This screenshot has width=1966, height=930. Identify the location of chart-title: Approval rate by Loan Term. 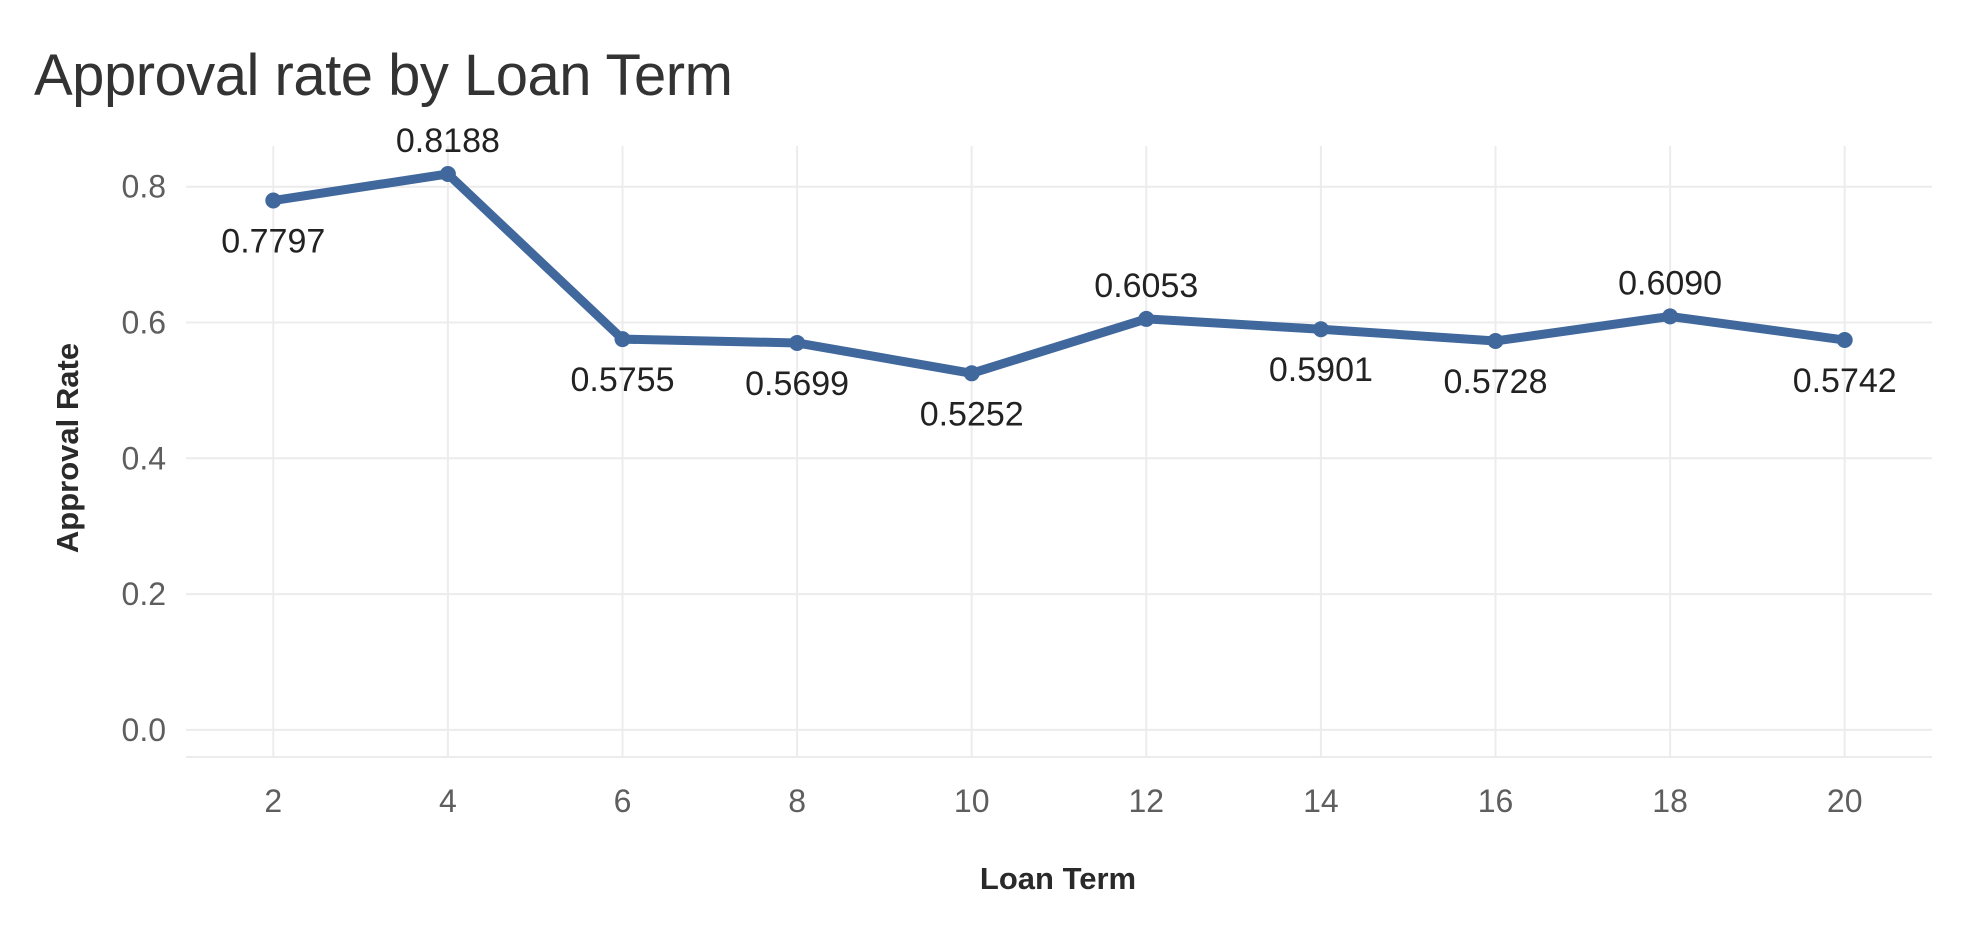
(383, 75).